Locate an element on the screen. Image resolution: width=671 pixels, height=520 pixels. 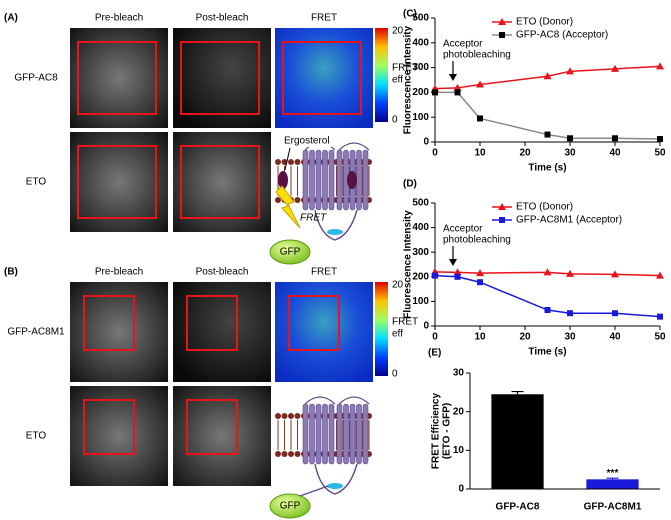
ergosterol is located at coordinates (352, 180).